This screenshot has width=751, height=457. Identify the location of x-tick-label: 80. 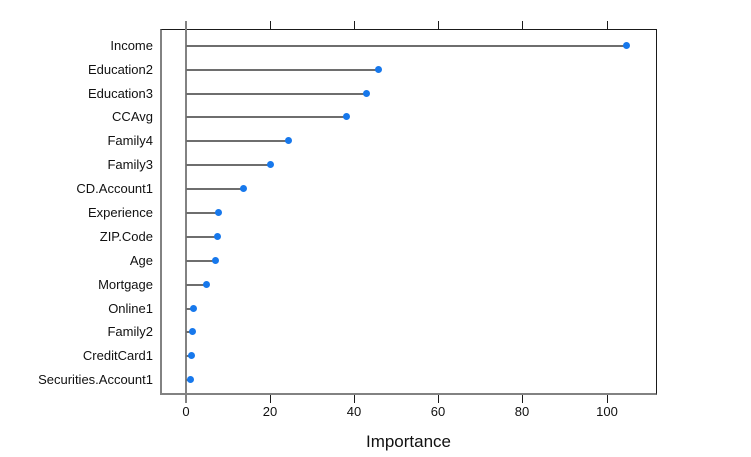
(522, 411).